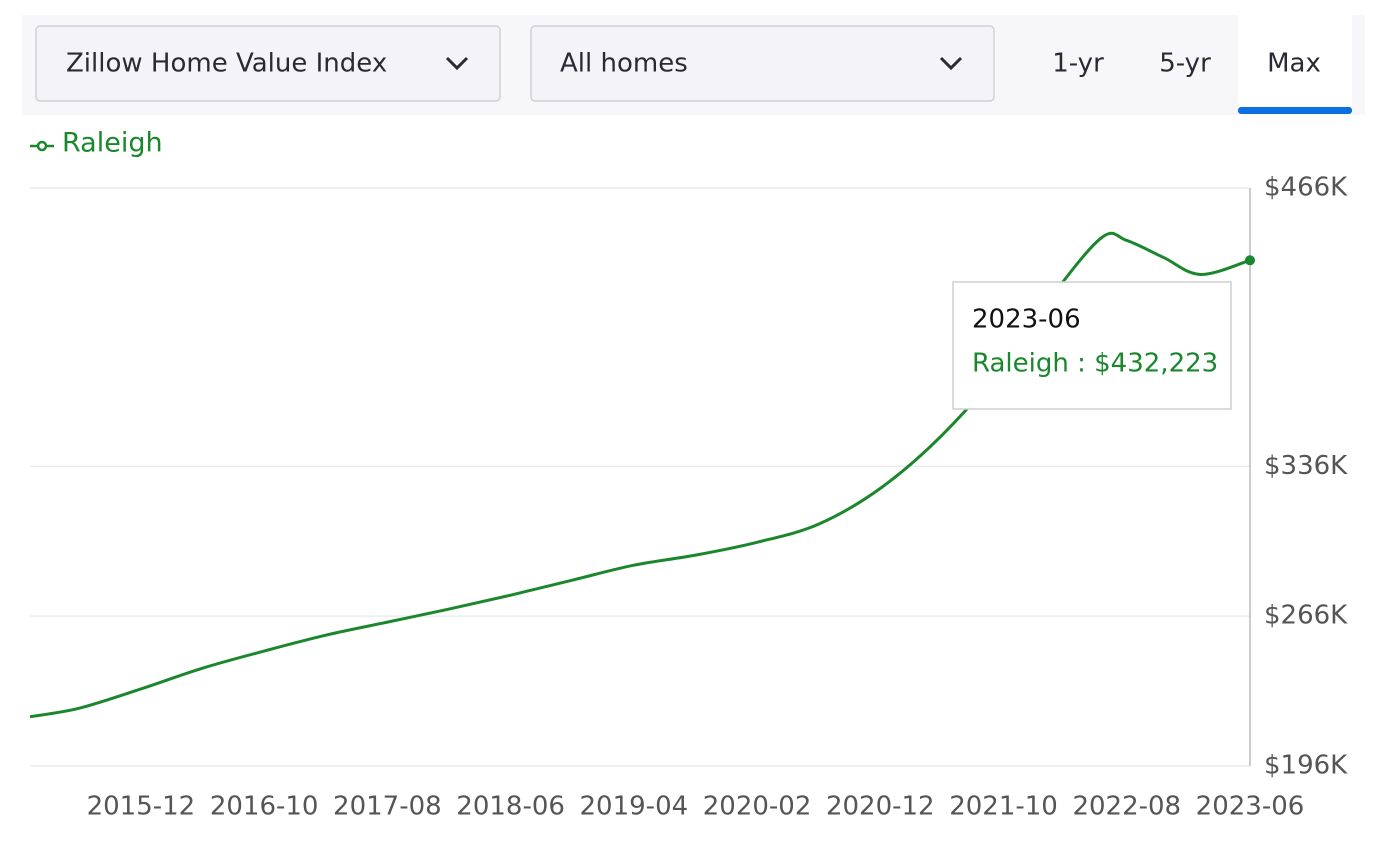 This screenshot has height=844, width=1381. Describe the element at coordinates (880, 807) in the screenshot. I see `x-tick-label: 2020-12` at that location.